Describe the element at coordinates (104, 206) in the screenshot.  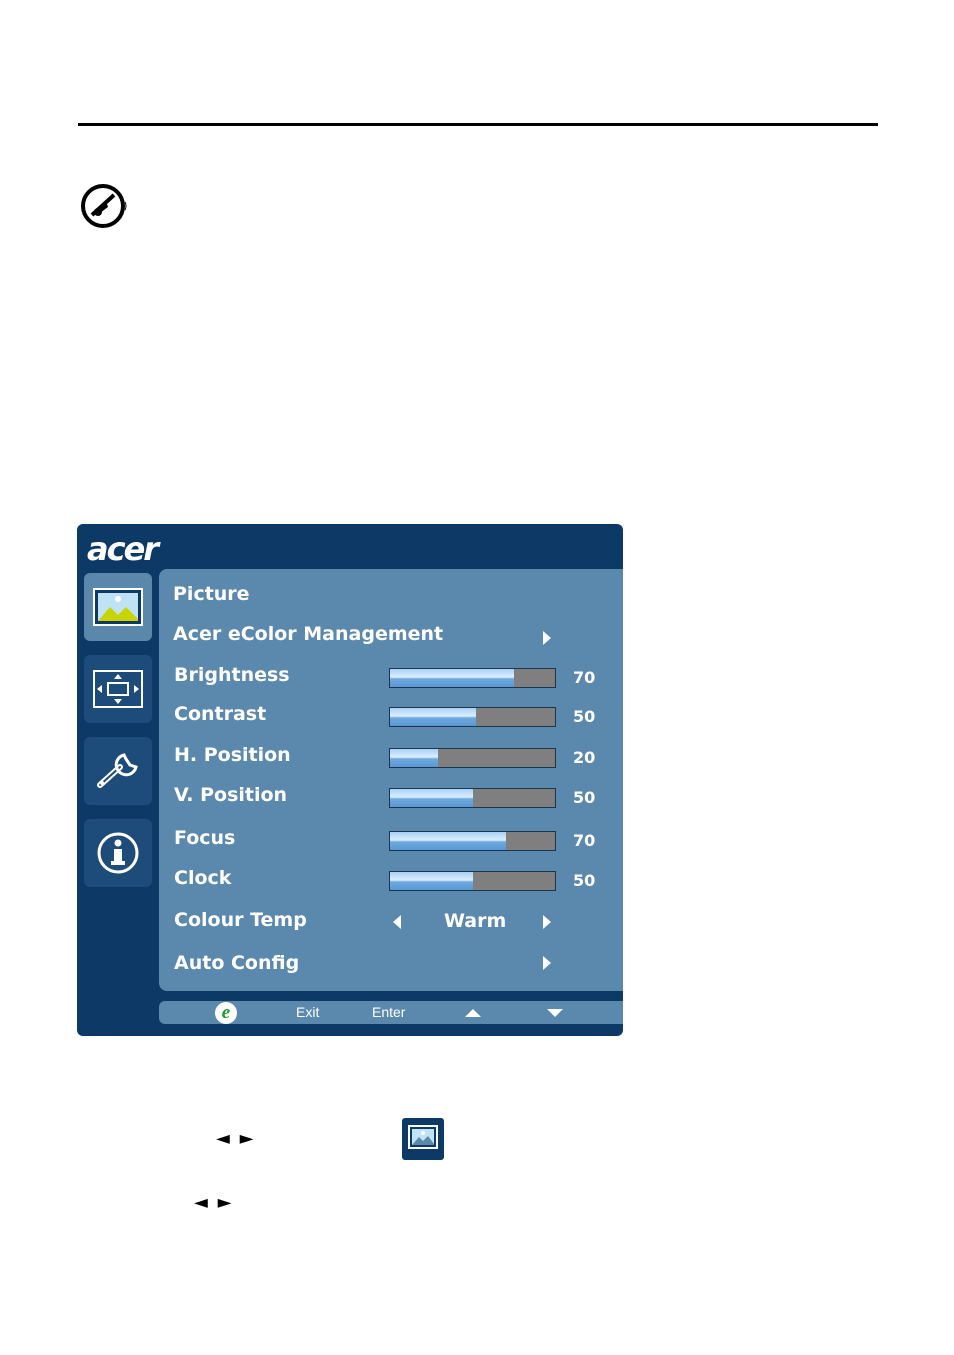
I see `note-icon` at that location.